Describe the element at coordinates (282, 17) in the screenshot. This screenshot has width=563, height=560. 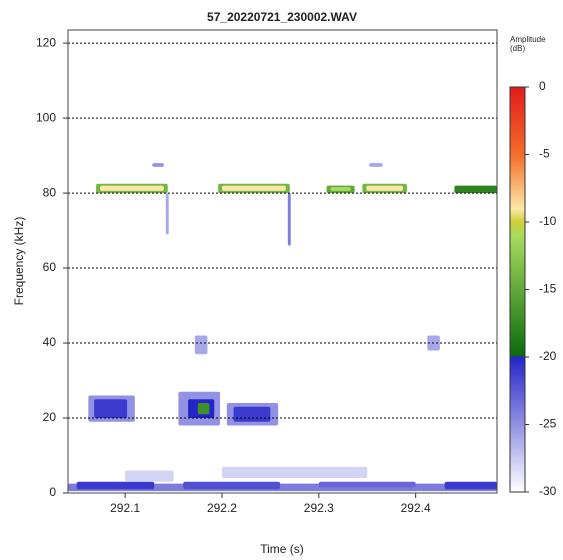
I see `chart-title: 57_20220721_230002.WAV` at that location.